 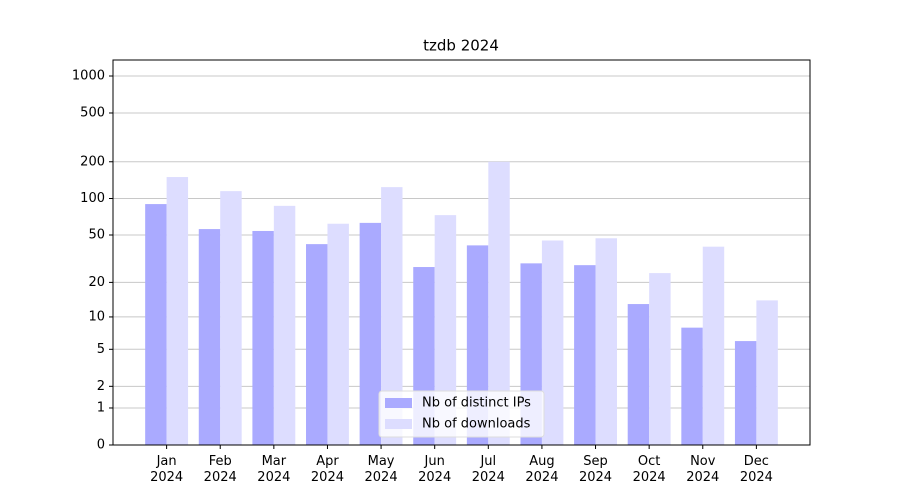 What do you see at coordinates (101, 445) in the screenshot?
I see `y-tick-label: 0` at bounding box center [101, 445].